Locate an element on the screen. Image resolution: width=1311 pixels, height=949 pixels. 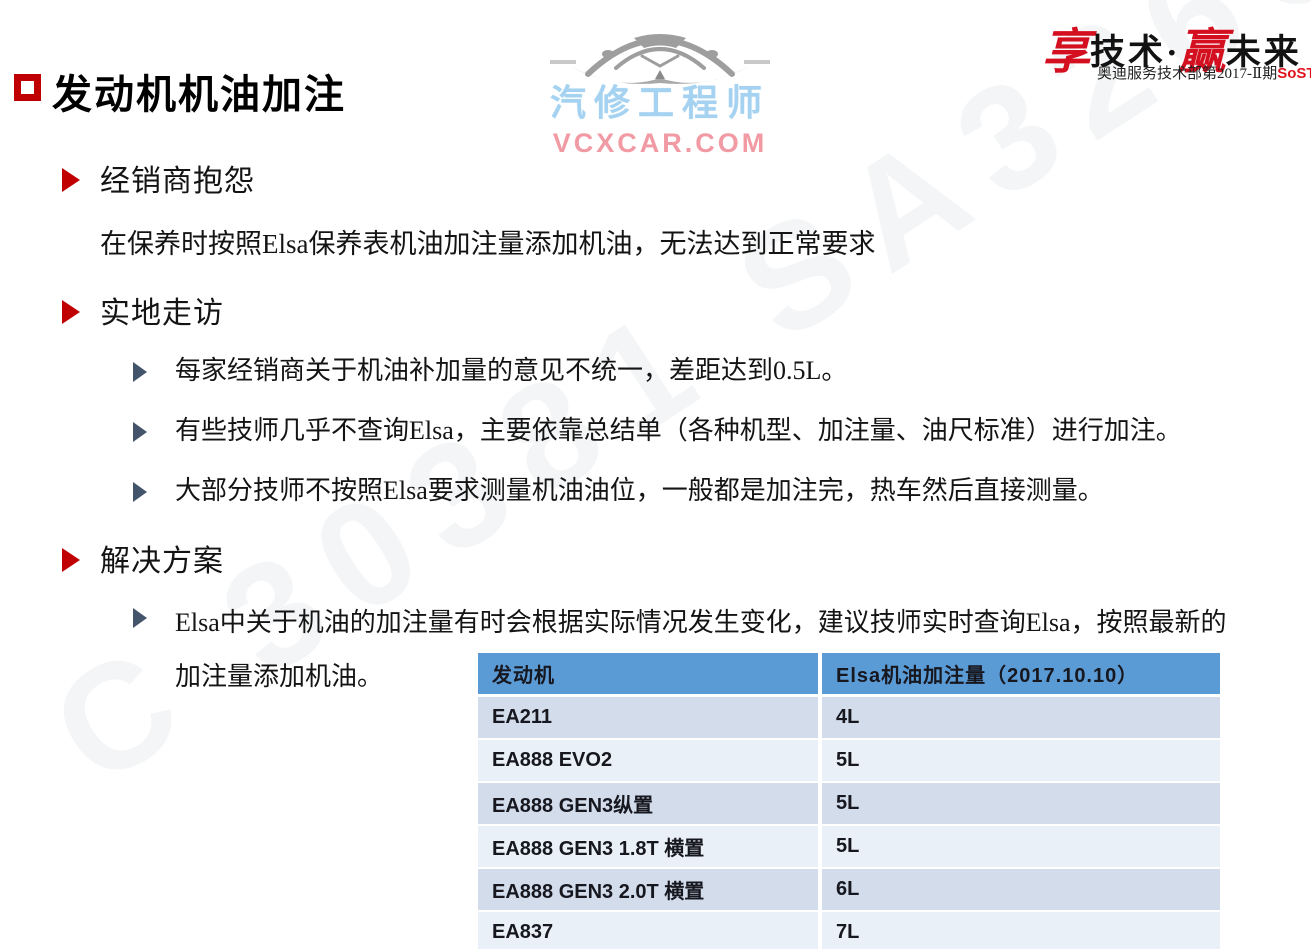
brand-slogan: 享技术·赢未来 is located at coordinates (1172, 47).